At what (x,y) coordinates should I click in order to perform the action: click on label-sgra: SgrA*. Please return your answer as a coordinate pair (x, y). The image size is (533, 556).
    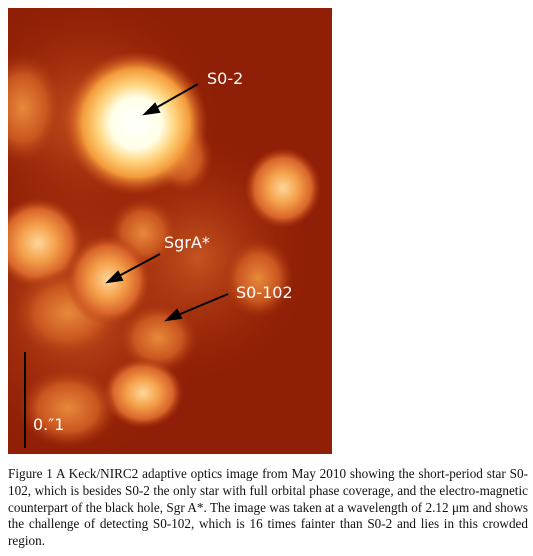
    Looking at the image, I should click on (187, 242).